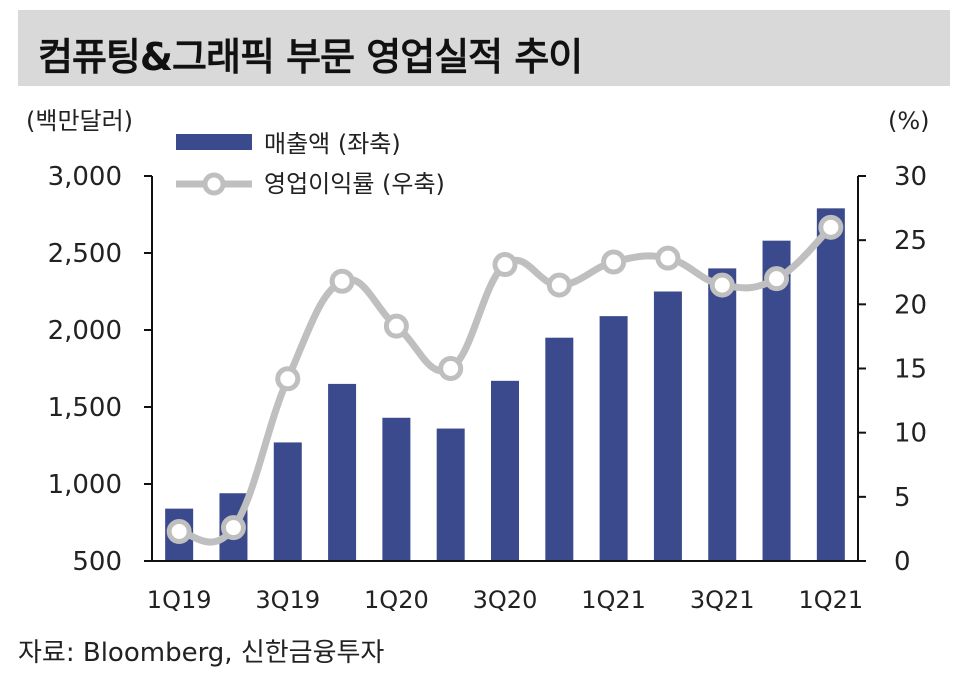 The width and height of the screenshot is (971, 688). Describe the element at coordinates (667, 426) in the screenshot. I see `bar-2Q21` at that location.